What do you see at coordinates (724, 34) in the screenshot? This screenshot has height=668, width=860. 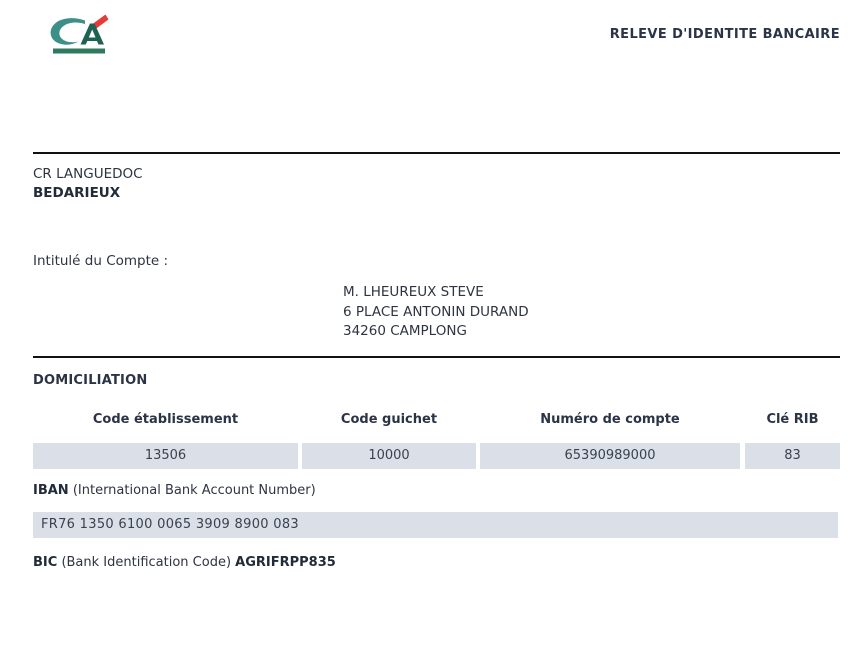 I see `page-title: RELEVE D'IDENTITE BANCAIRE` at bounding box center [724, 34].